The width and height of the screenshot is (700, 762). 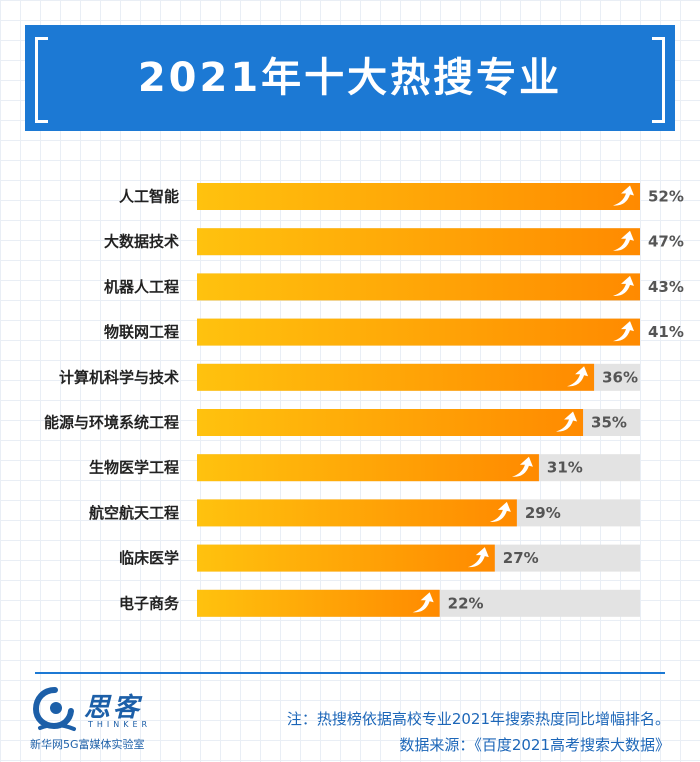 I want to click on bar-row: 物联网工程 41%, so click(x=394, y=332).